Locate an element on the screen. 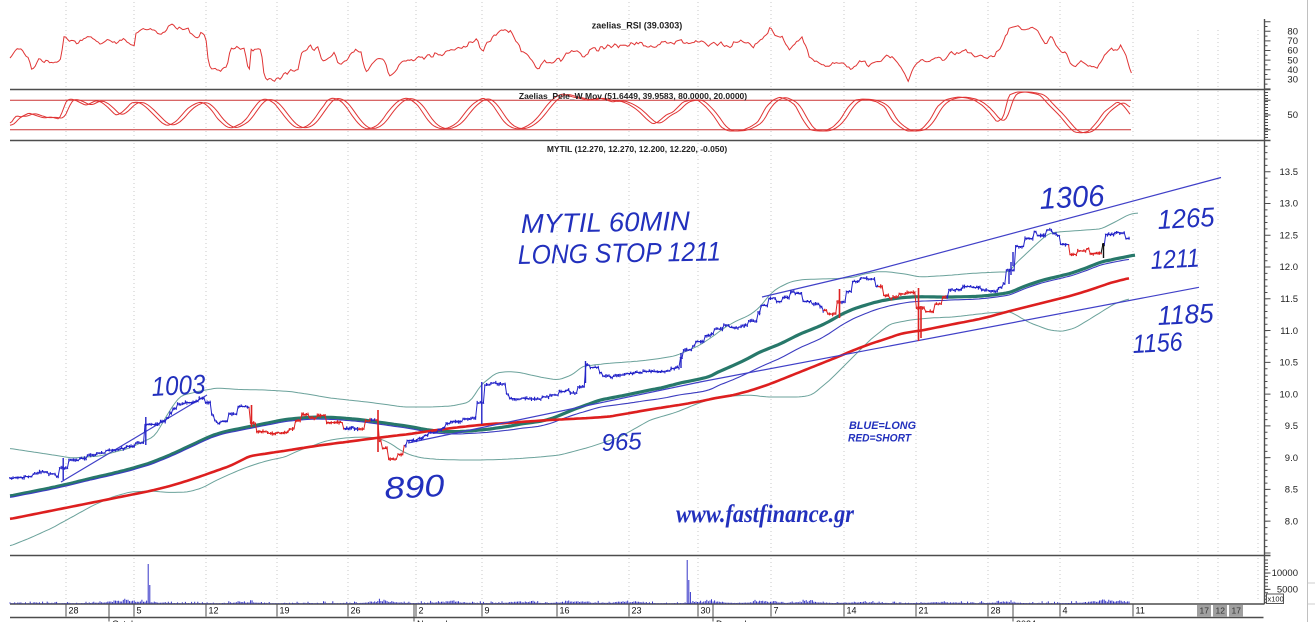  svg-text: 2 is located at coordinates (421, 611).